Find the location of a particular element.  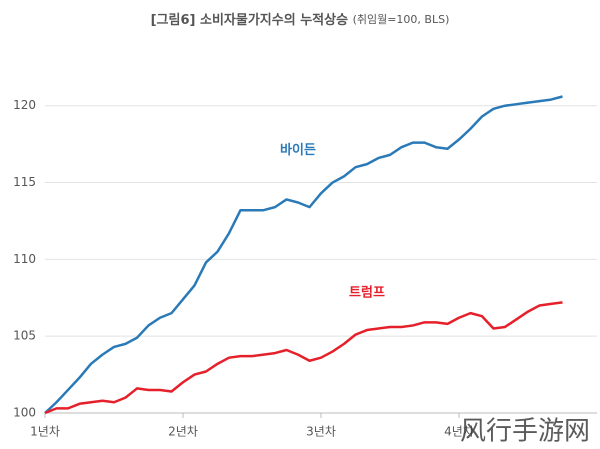

x-tick-label: 4년차 is located at coordinates (459, 432).